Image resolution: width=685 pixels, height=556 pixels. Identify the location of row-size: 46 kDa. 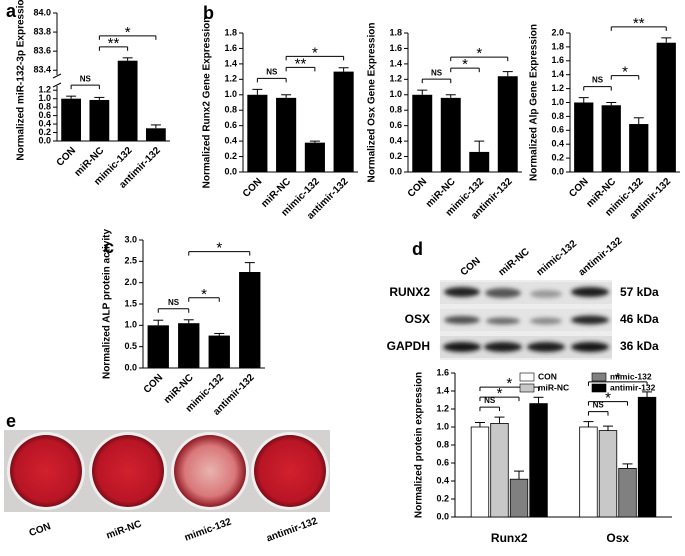
(639, 319).